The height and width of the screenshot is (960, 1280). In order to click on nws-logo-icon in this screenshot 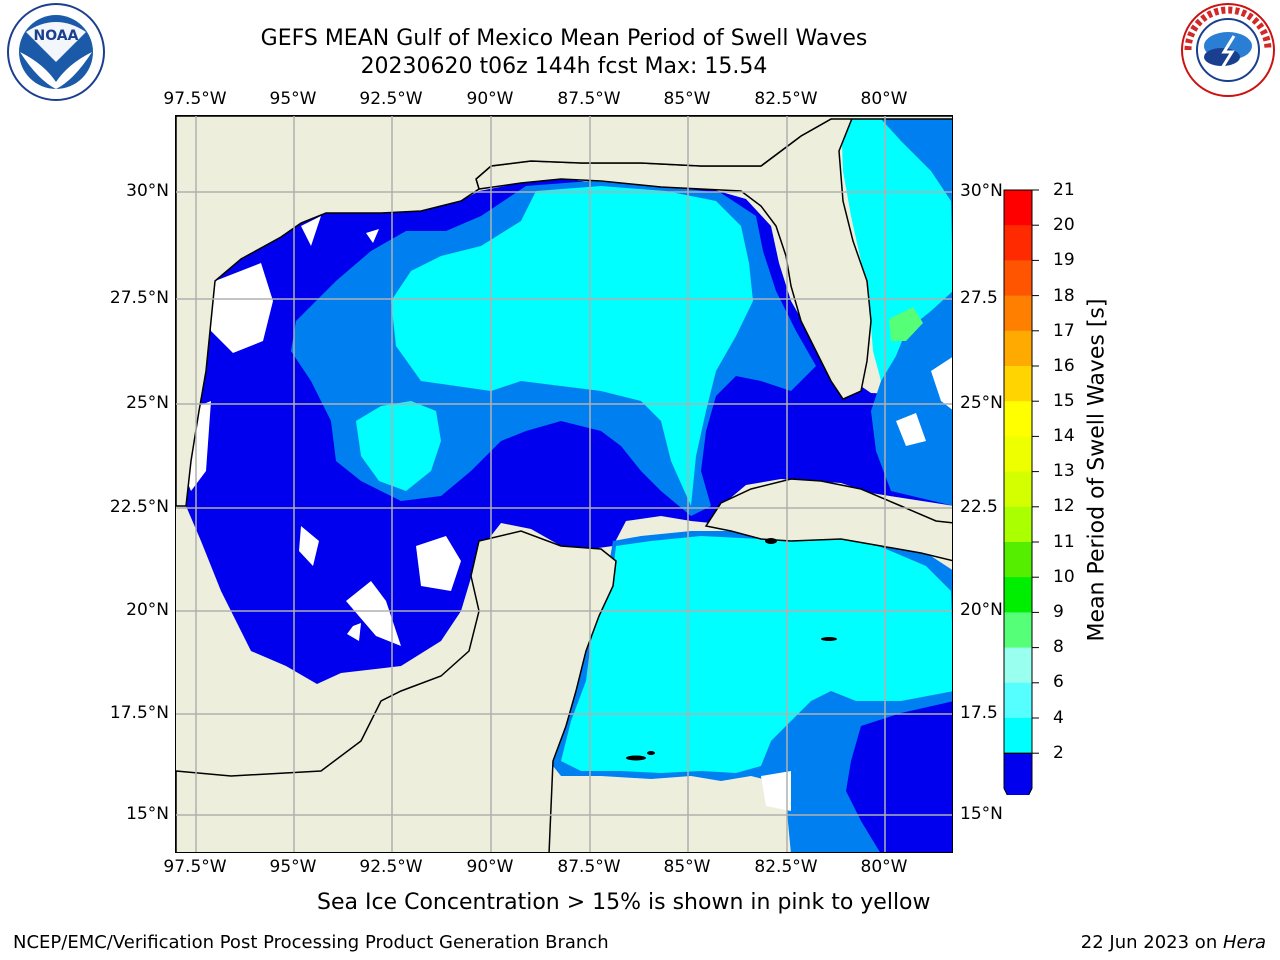, I will do `click(1228, 50)`.